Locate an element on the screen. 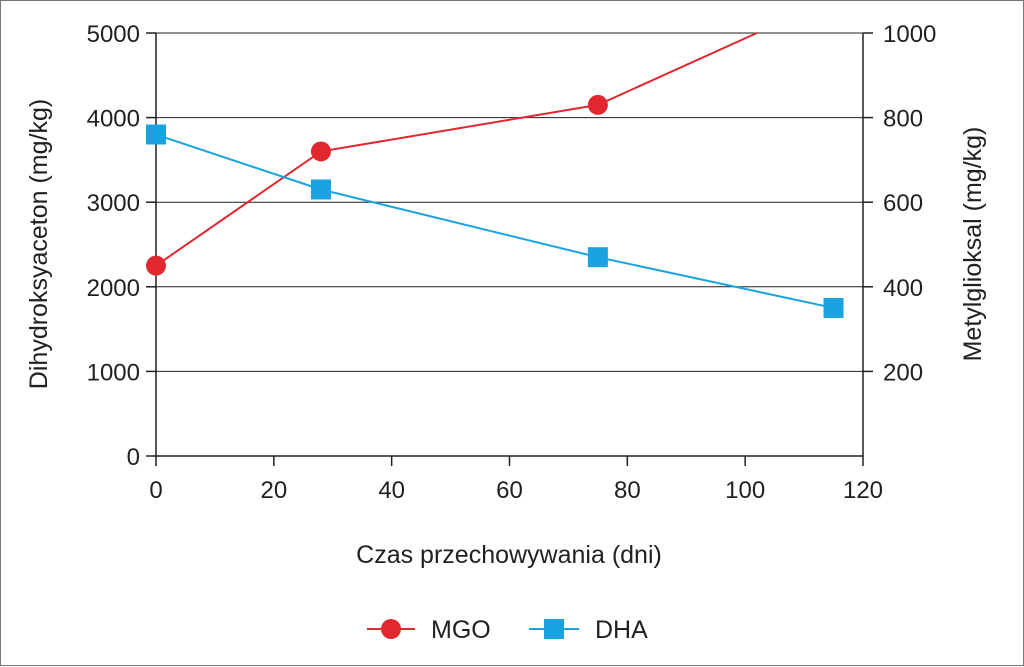  x-tick-label-0: 0 is located at coordinates (155, 490).